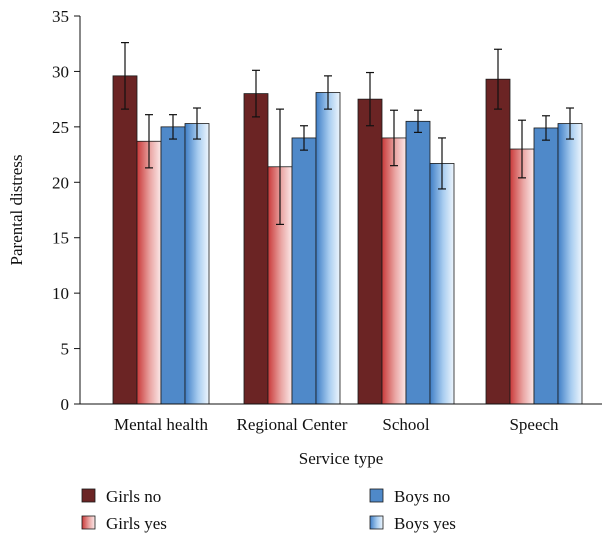 The height and width of the screenshot is (553, 603). I want to click on error-bar-boys-yes-regional-center, so click(328, 92).